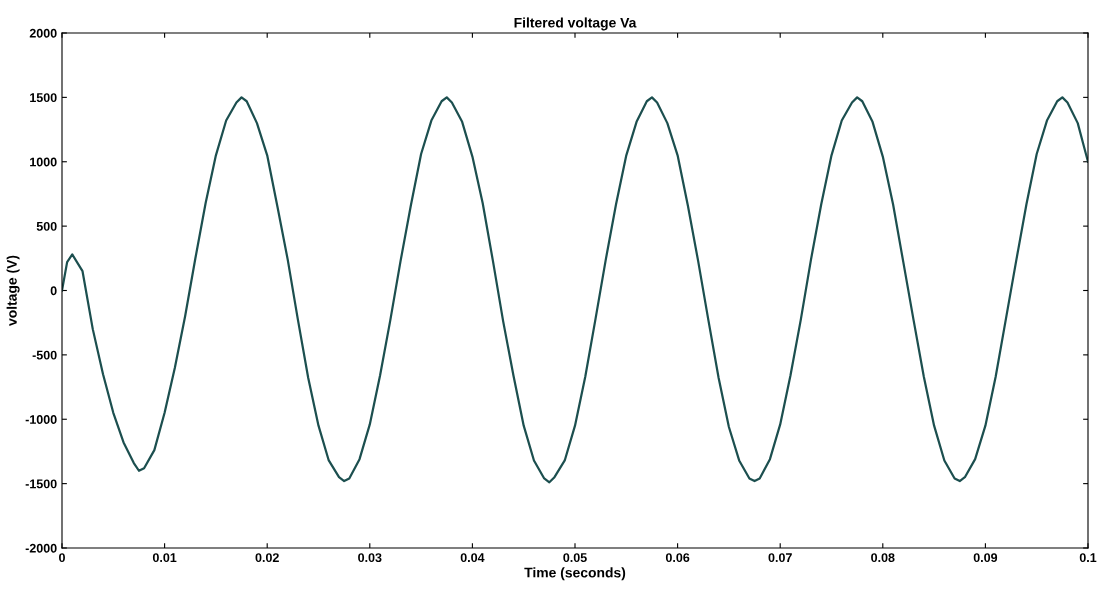 The width and height of the screenshot is (1116, 598). I want to click on x-tick-label: 0.1, so click(1088, 558).